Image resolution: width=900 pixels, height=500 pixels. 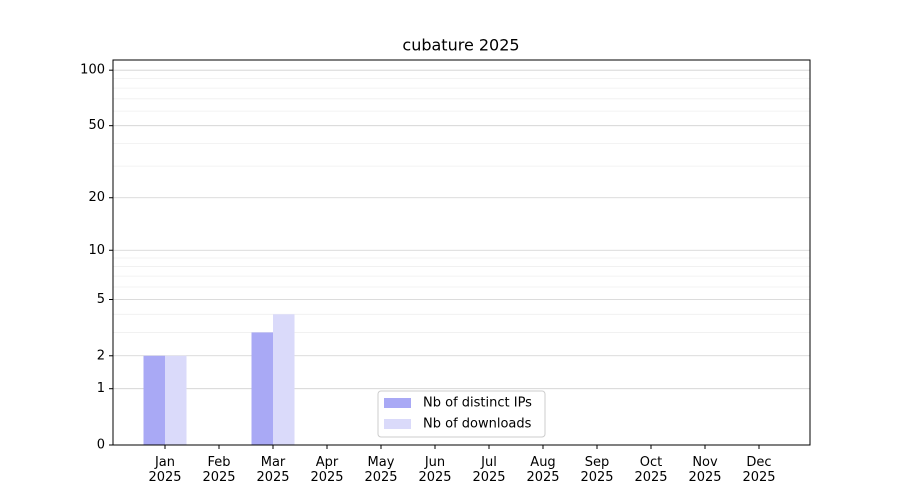 I want to click on x-tick-month: Mar, so click(x=273, y=462).